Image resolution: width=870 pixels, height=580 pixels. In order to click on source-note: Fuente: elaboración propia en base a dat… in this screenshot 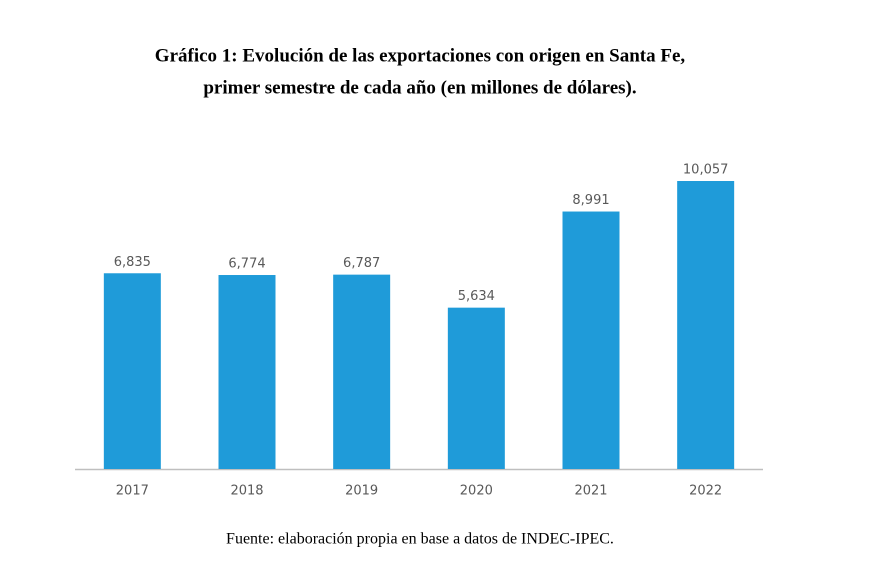, I will do `click(420, 539)`.